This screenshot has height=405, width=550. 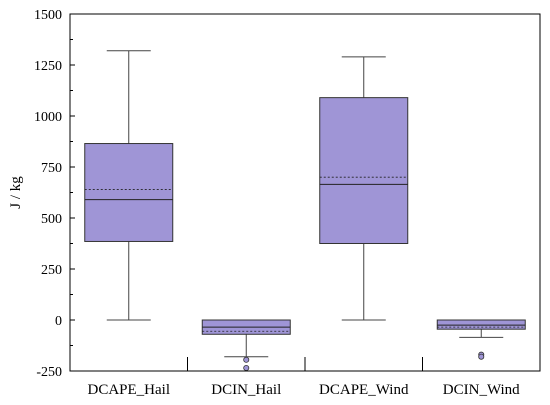 What do you see at coordinates (246, 390) in the screenshot?
I see `x-category-label: DCIN_Hail` at bounding box center [246, 390].